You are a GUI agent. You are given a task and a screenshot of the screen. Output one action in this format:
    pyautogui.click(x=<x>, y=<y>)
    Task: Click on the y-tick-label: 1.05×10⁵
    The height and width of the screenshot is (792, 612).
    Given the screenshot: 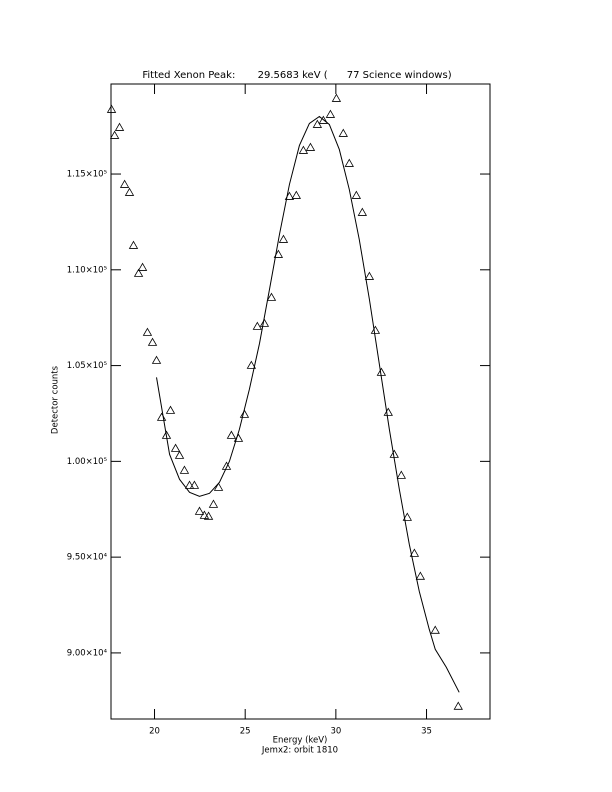 What is the action you would take?
    pyautogui.click(x=87, y=366)
    